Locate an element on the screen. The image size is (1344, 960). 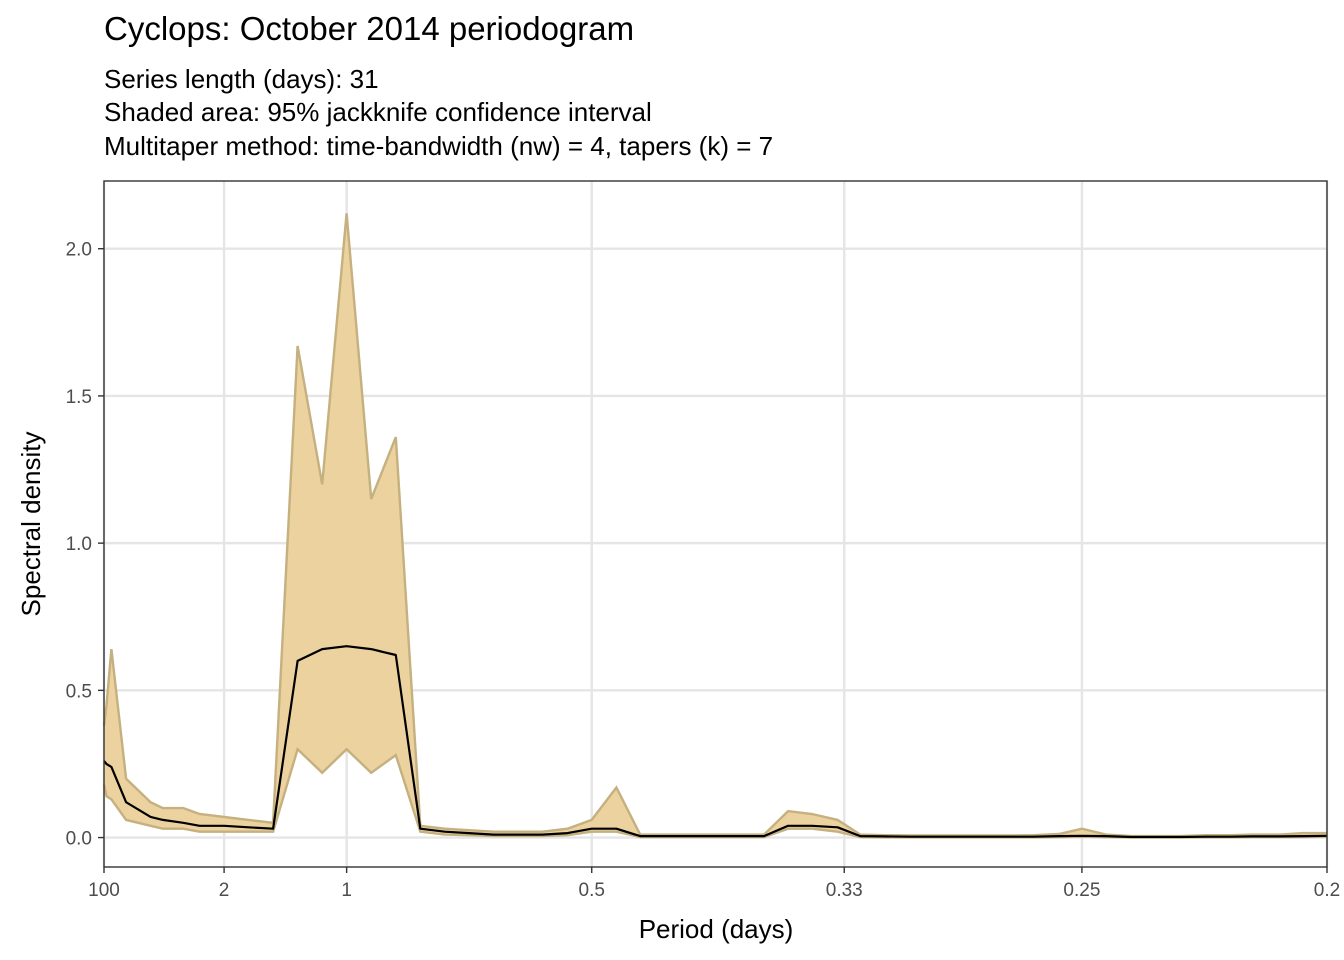
x-axis-title: Period (days) is located at coordinates (716, 929).